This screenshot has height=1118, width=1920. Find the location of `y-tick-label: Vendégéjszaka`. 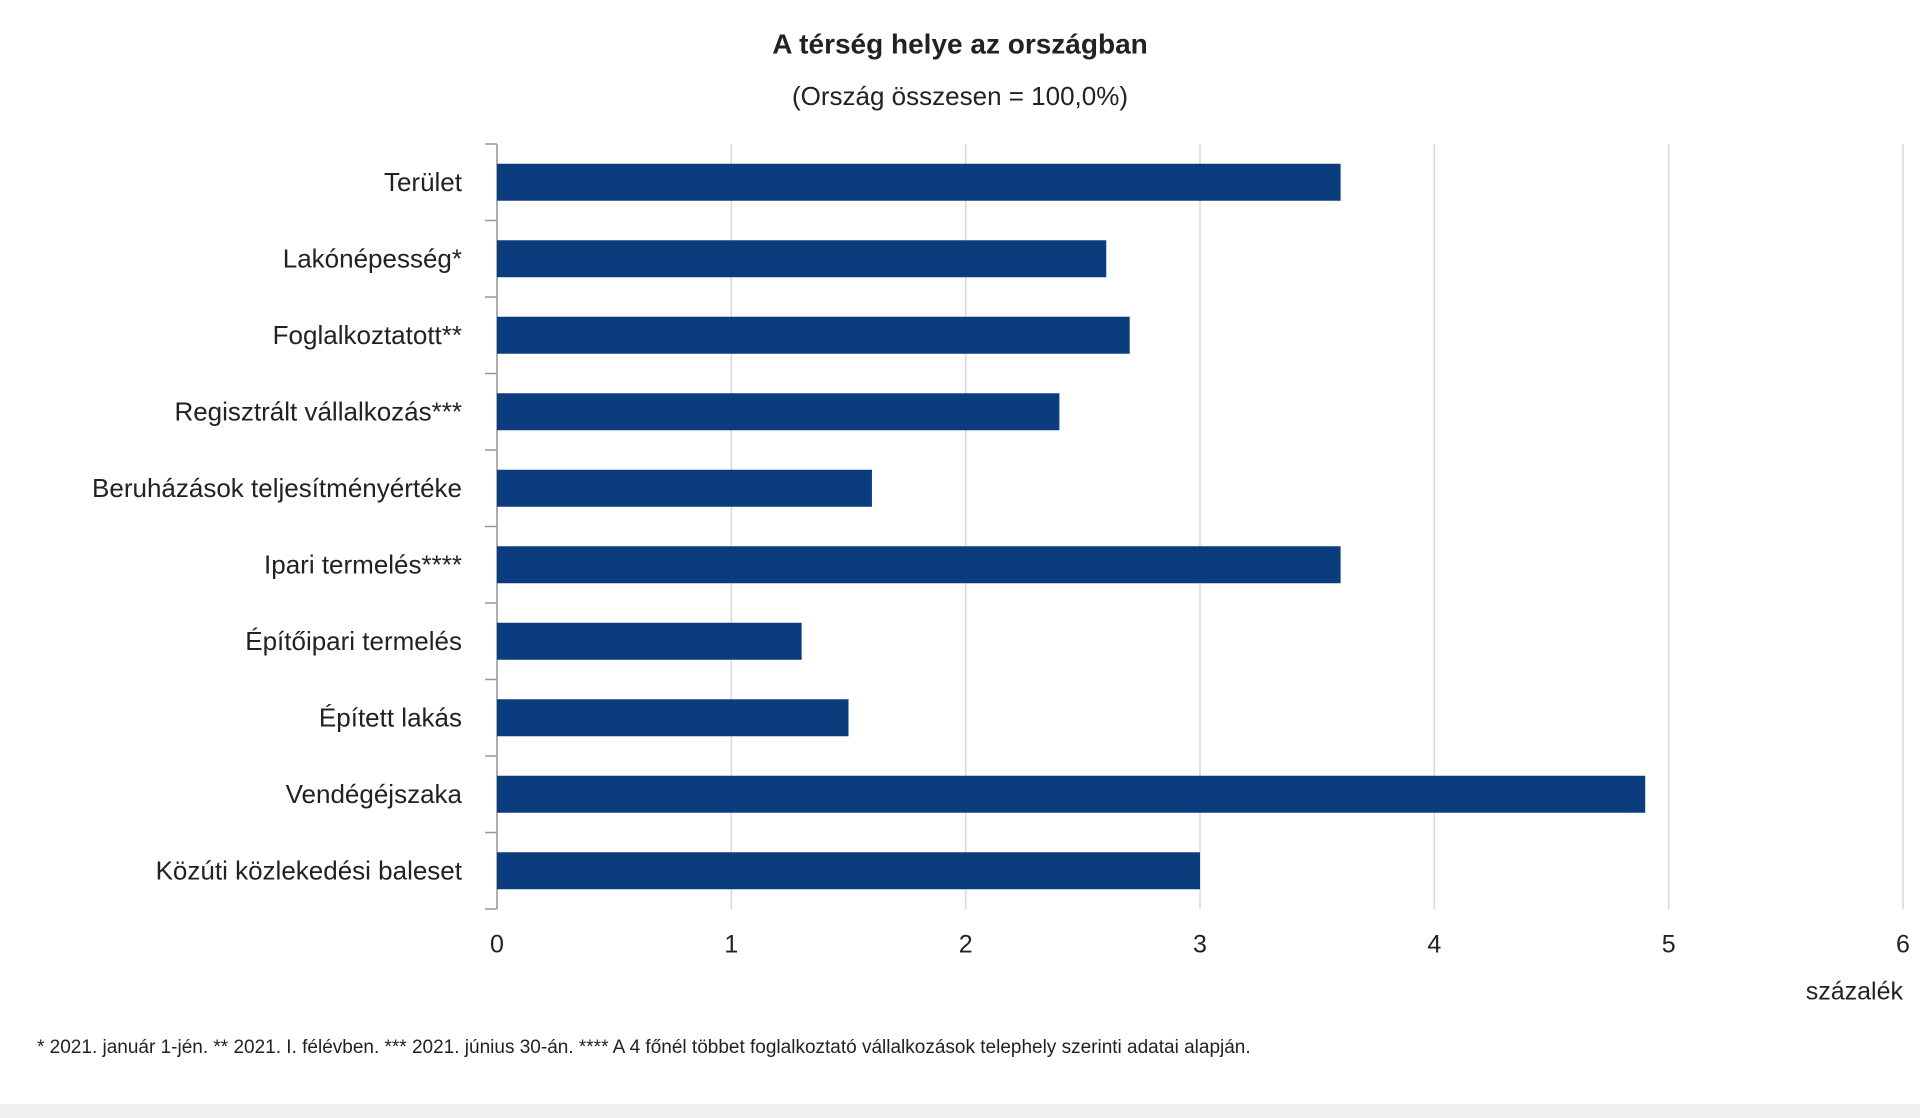

y-tick-label: Vendégéjszaka is located at coordinates (374, 794).